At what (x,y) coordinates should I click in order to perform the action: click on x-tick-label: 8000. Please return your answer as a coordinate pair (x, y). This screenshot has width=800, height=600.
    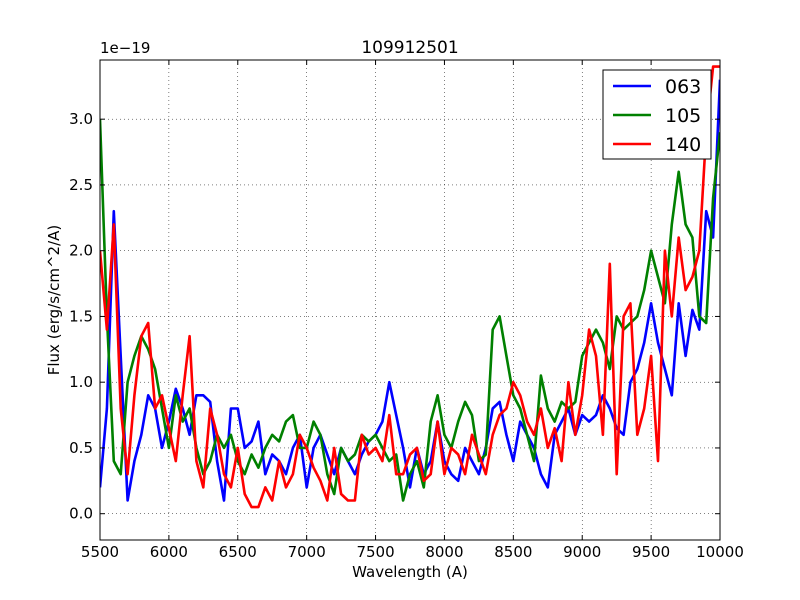
    Looking at the image, I should click on (444, 552).